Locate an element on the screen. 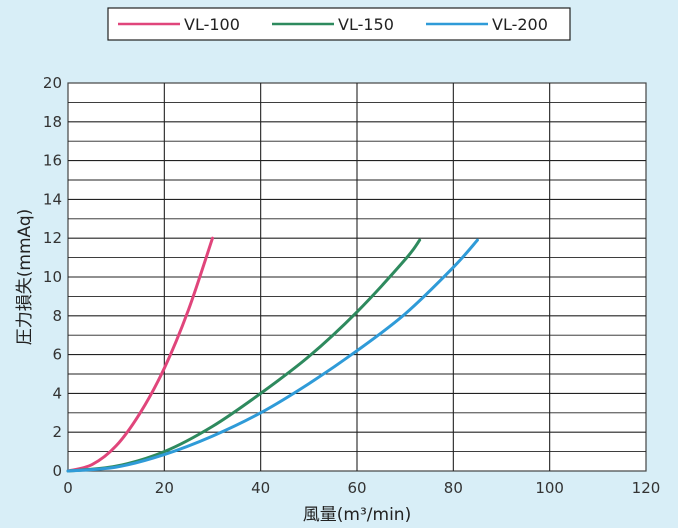 This screenshot has height=528, width=678. y-tick-label: 6 is located at coordinates (57, 355).